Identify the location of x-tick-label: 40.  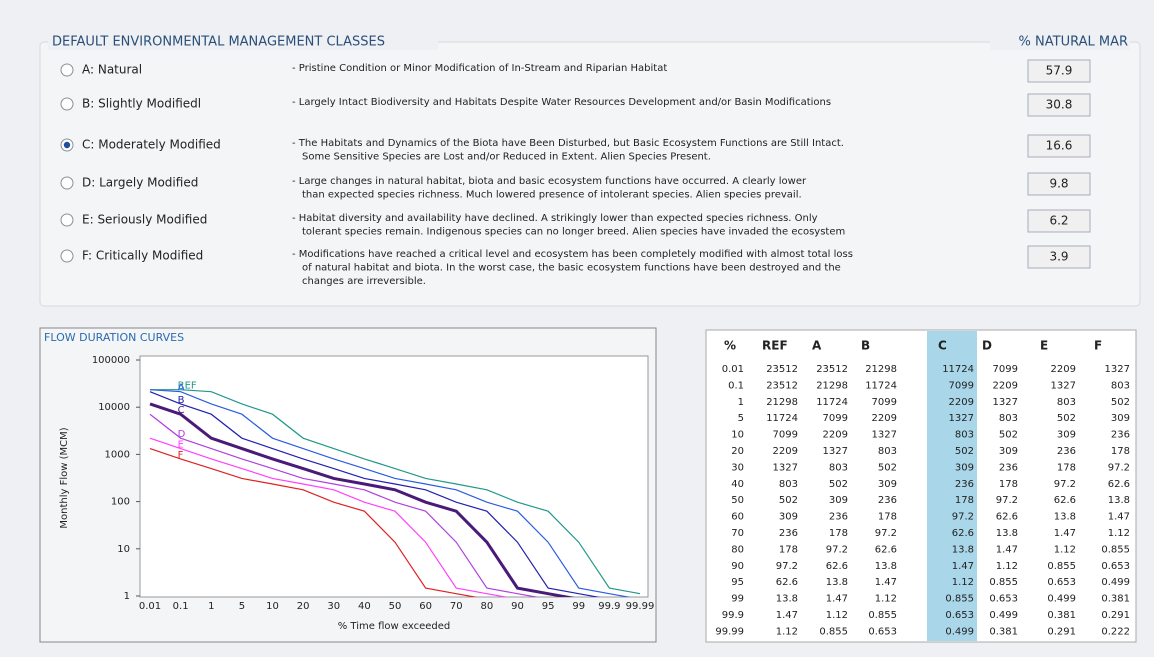
(364, 606).